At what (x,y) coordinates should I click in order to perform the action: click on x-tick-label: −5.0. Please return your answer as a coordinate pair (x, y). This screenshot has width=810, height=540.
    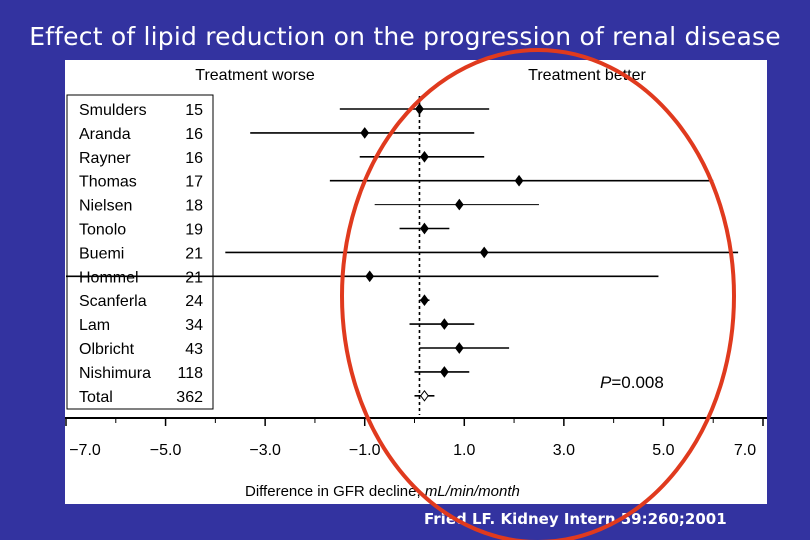
    Looking at the image, I should click on (166, 450).